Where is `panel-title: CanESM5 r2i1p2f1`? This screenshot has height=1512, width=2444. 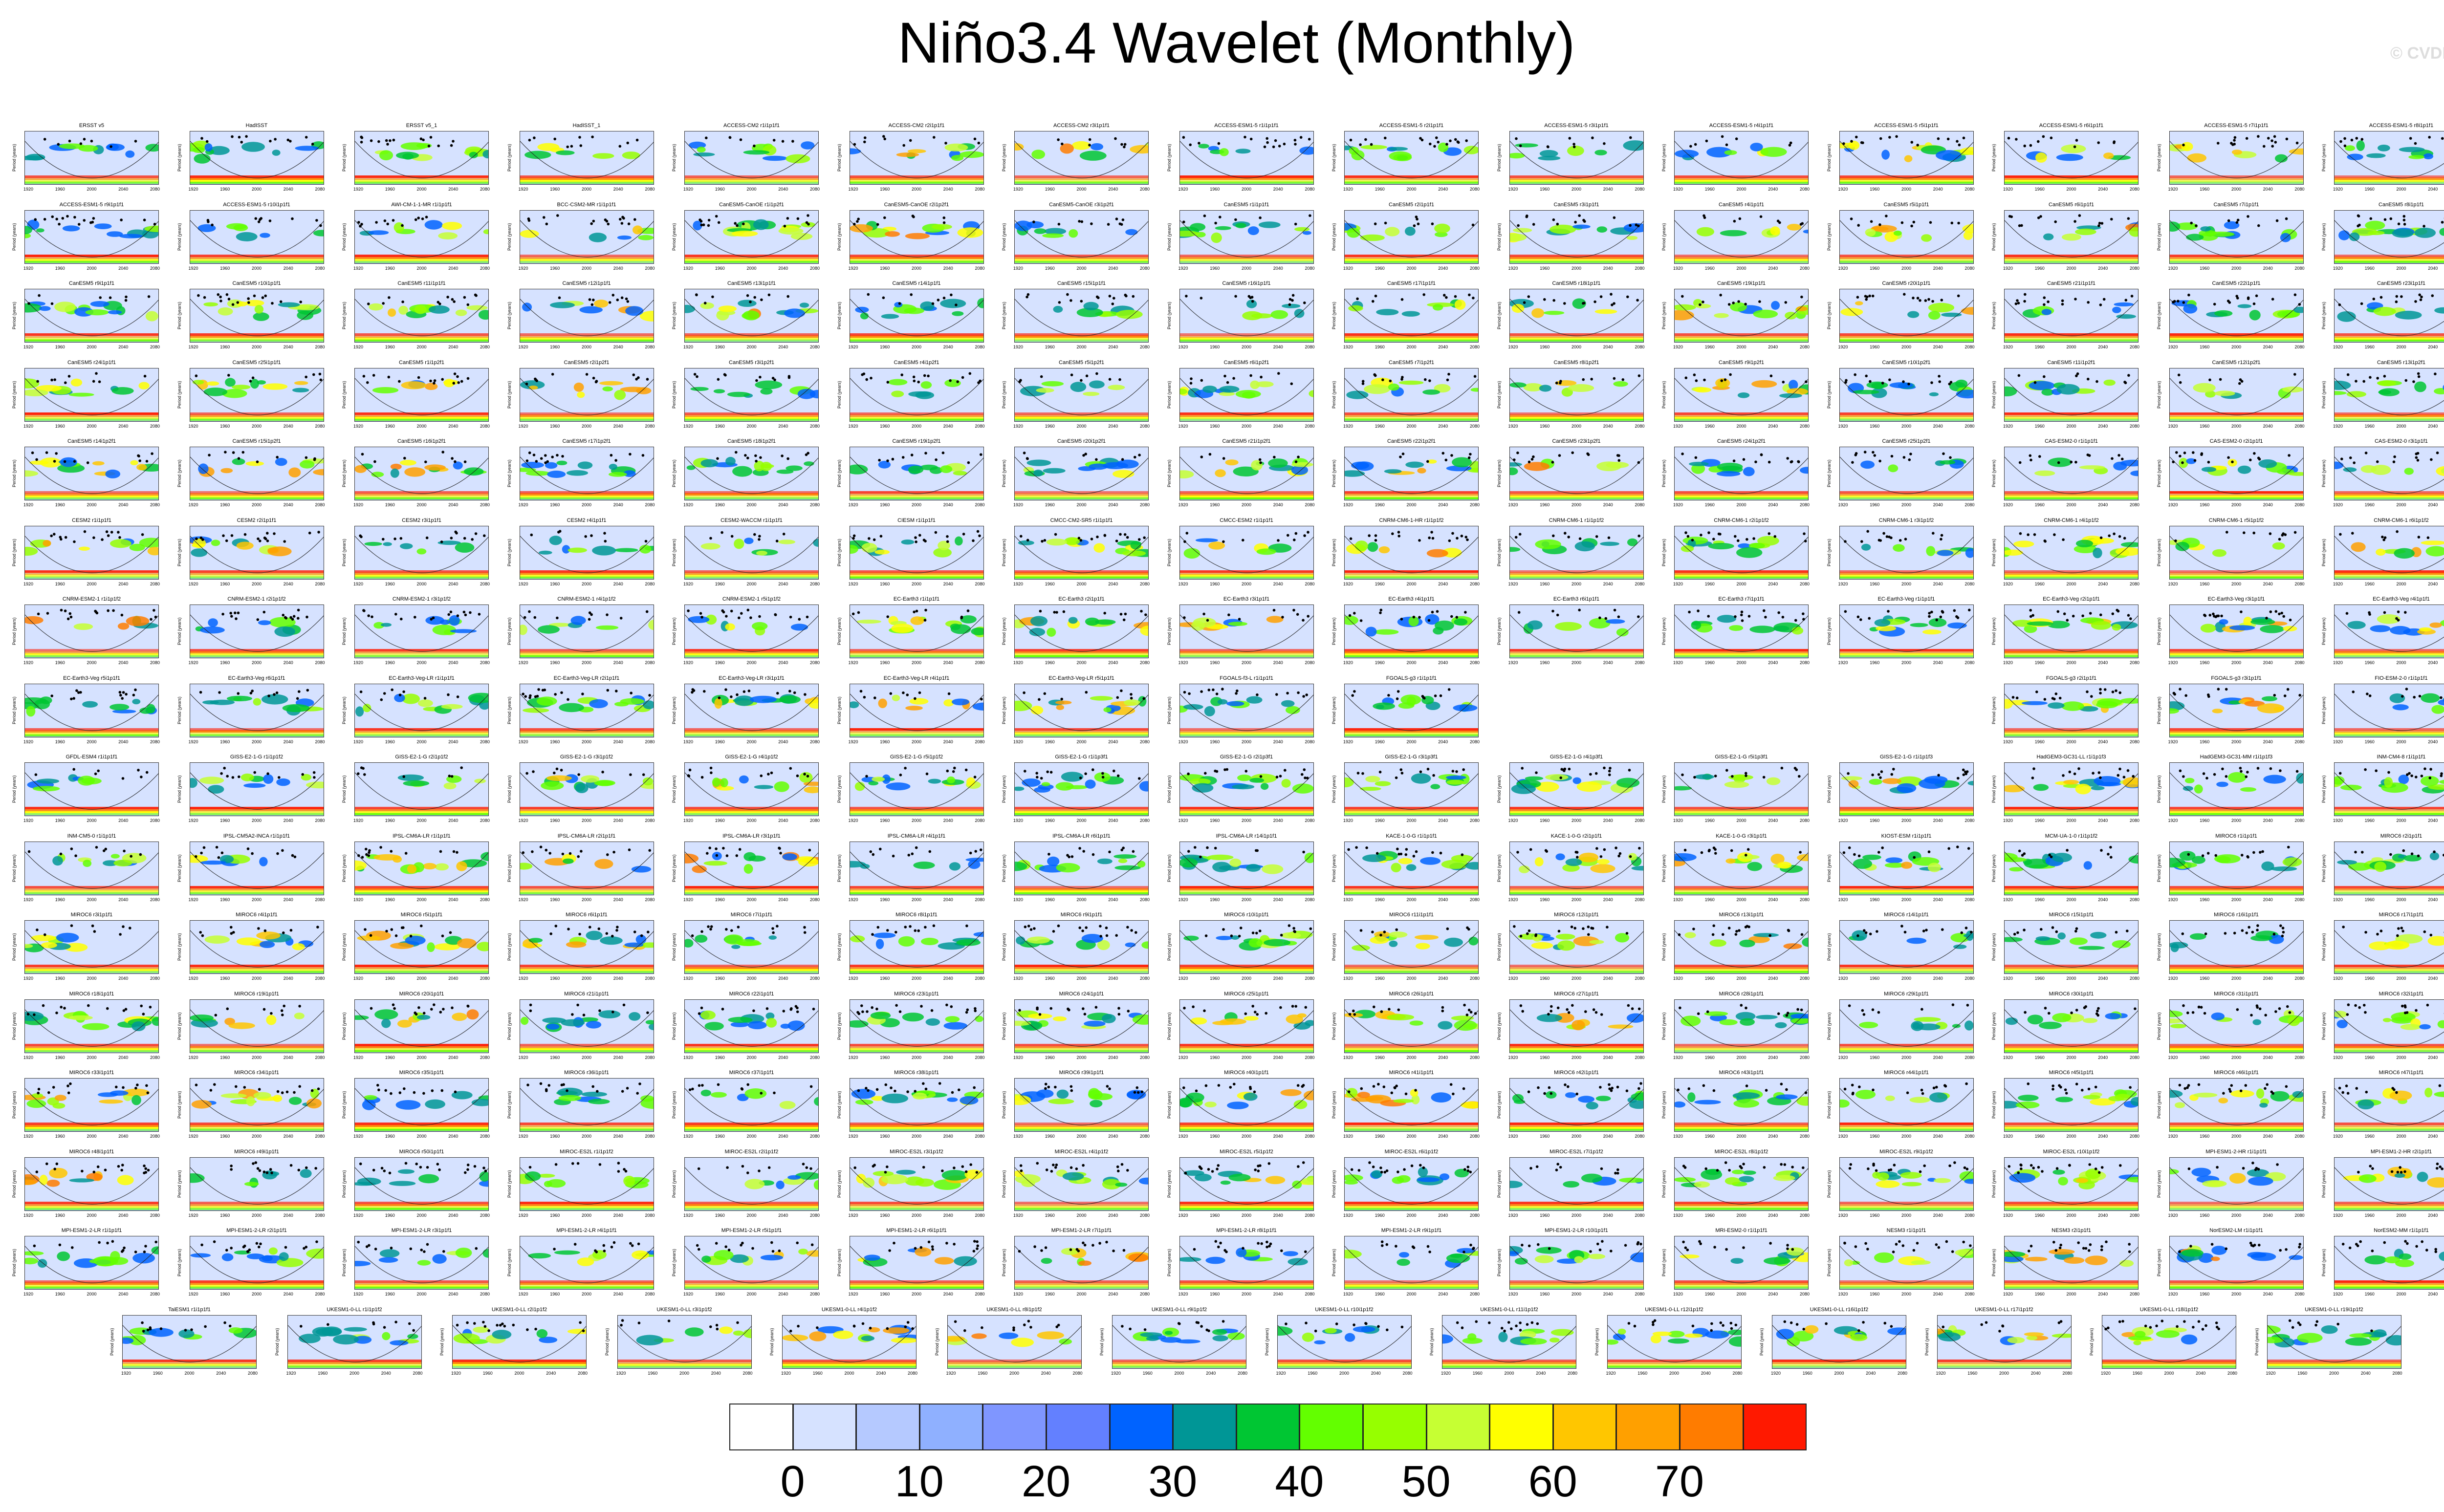 panel-title: CanESM5 r2i1p2f1 is located at coordinates (587, 362).